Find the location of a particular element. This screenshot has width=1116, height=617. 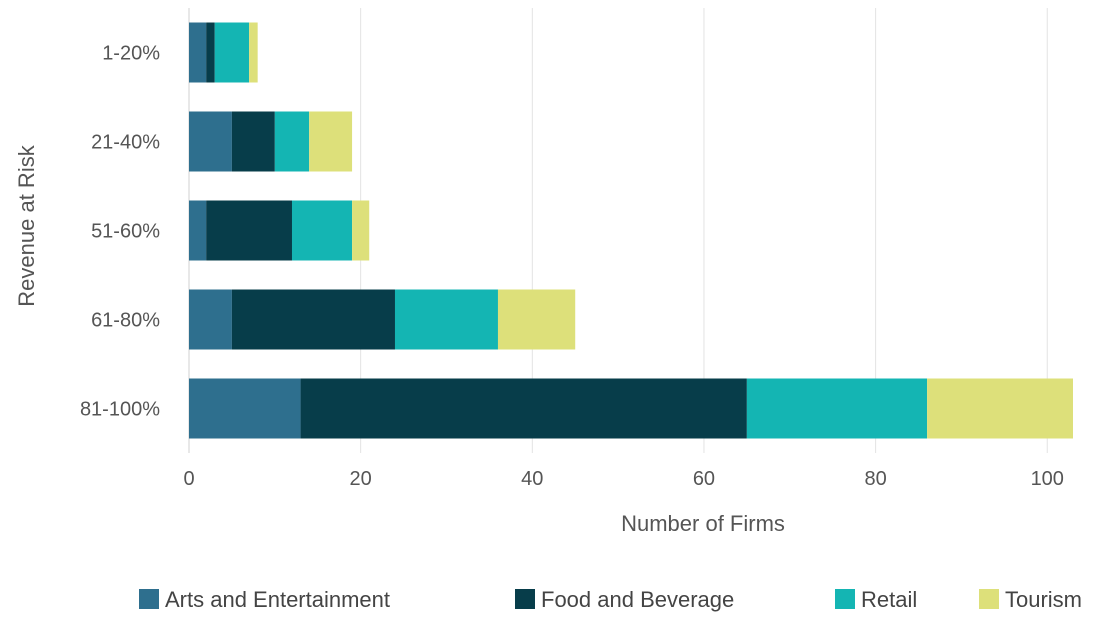

y-tick-labels: 1-20% 21-40% 51-60% 61-80% 81-100% is located at coordinates (120, 232).